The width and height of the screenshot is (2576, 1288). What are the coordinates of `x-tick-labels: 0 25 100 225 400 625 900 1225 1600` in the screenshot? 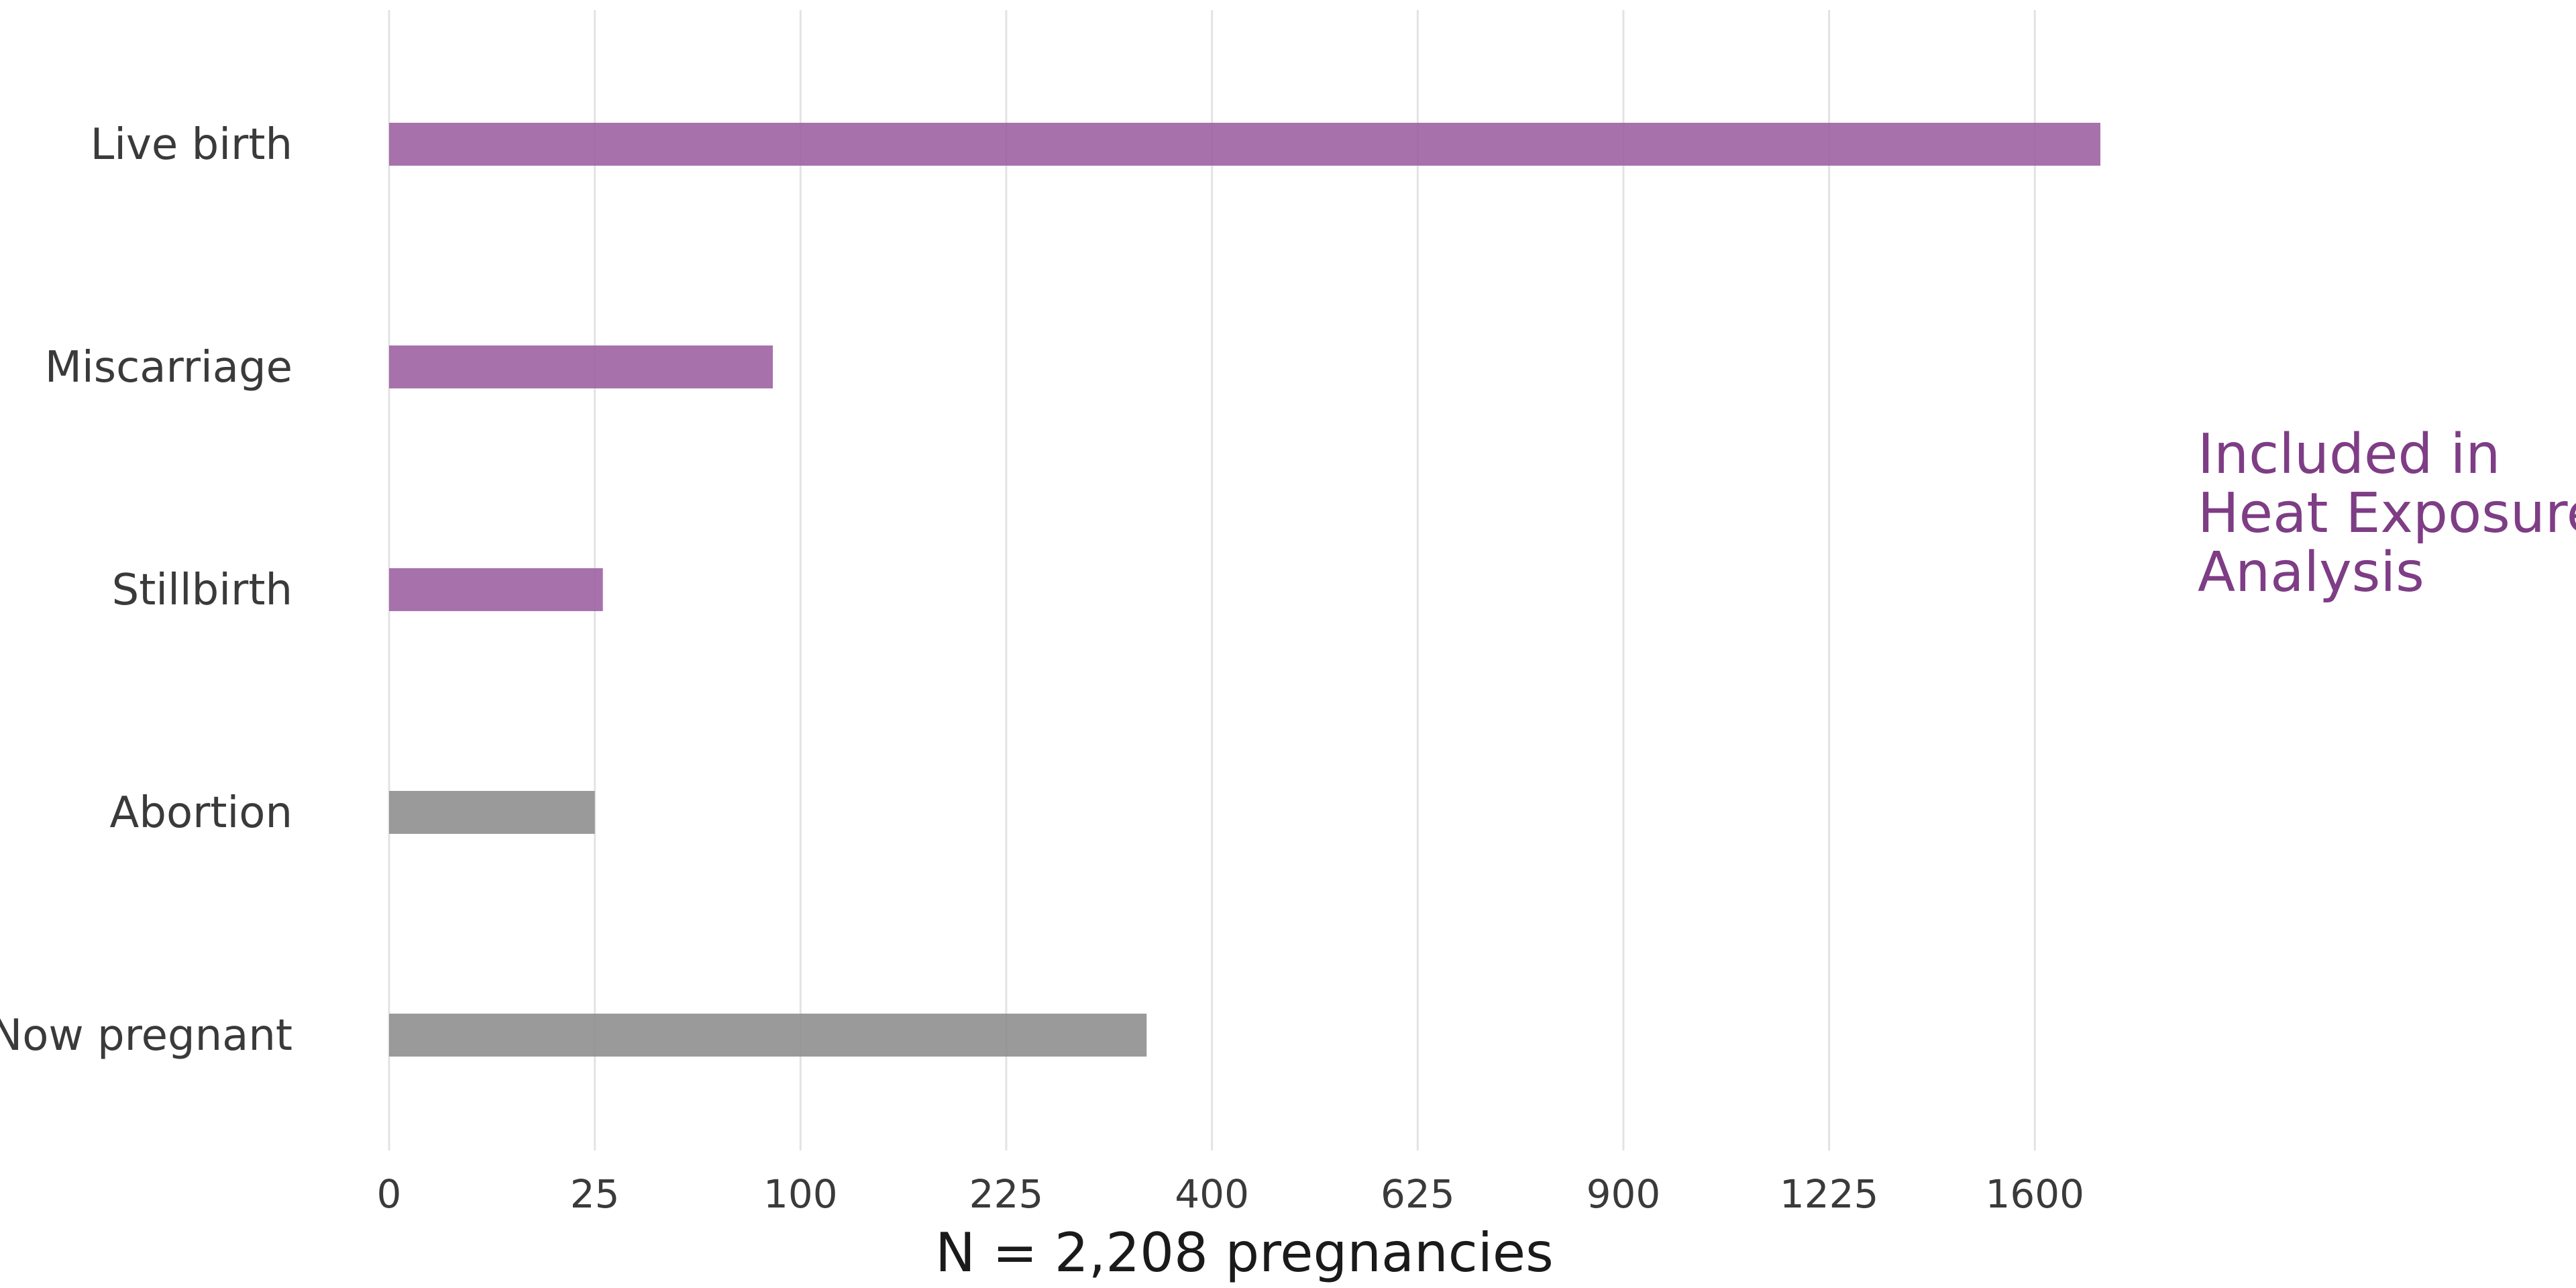 It's located at (1231, 1194).